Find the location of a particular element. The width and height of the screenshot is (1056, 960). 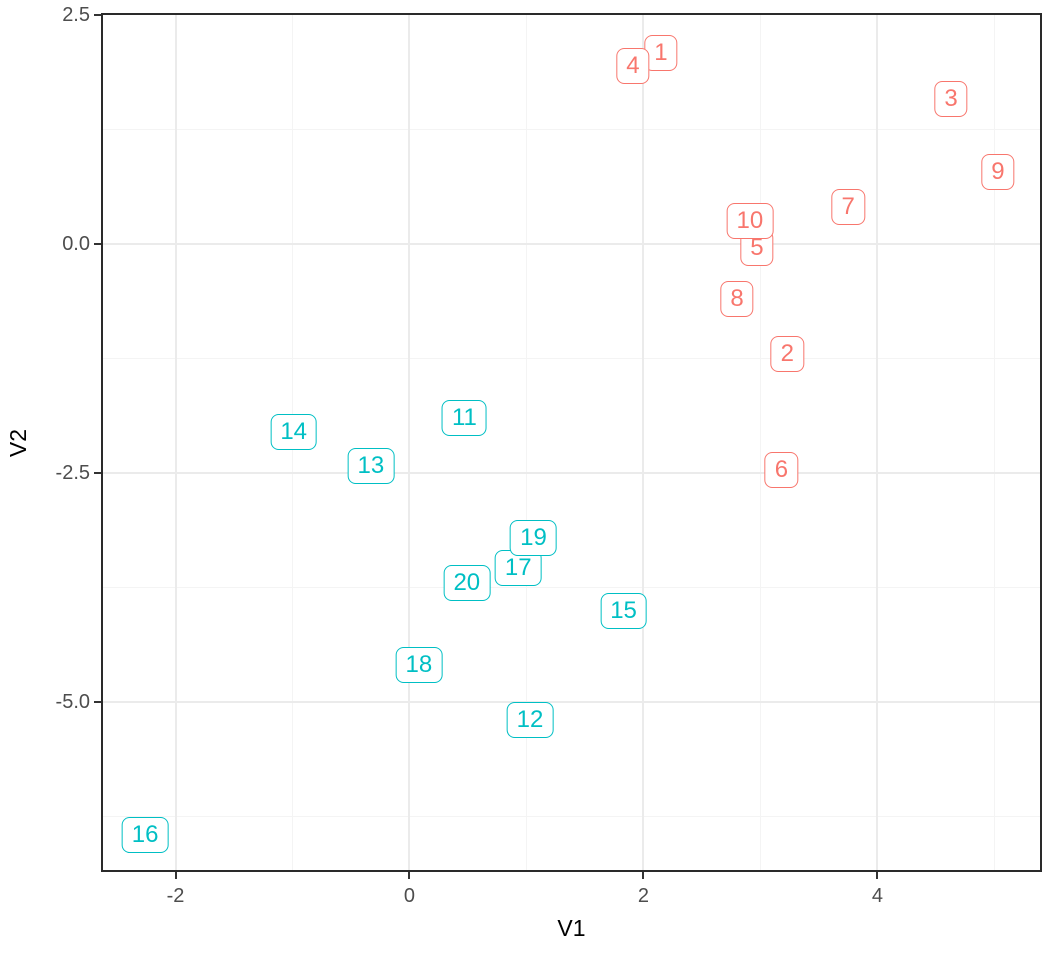

point-label-3: 3 is located at coordinates (951, 99).